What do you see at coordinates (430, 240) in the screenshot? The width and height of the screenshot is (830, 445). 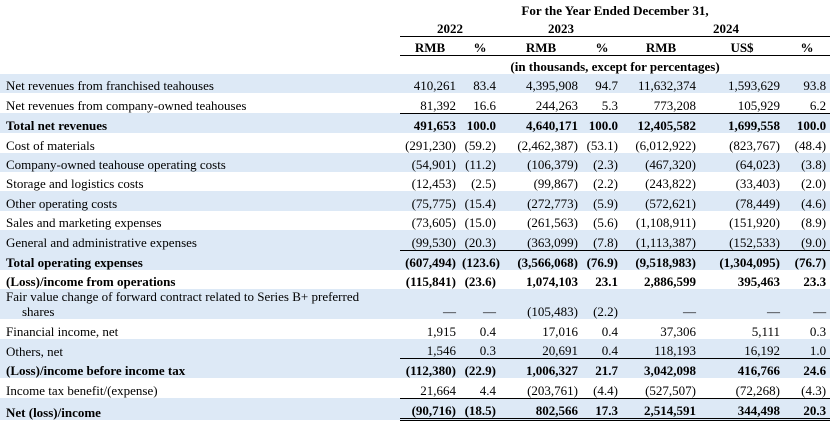 I see `cell-value: (99,530)` at bounding box center [430, 240].